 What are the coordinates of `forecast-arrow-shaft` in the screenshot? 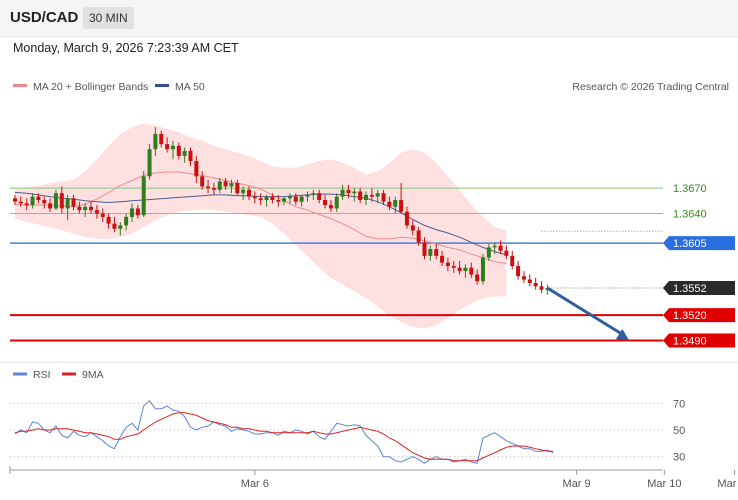 It's located at (586, 311).